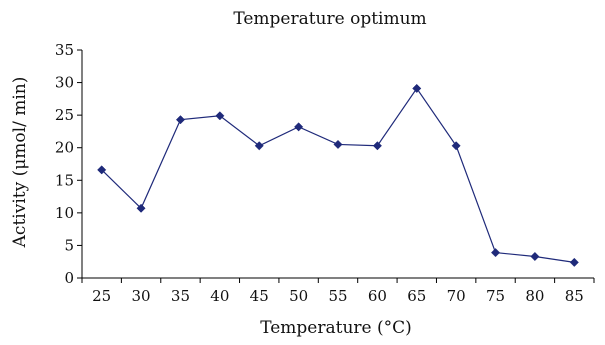 The width and height of the screenshot is (605, 345). What do you see at coordinates (336, 328) in the screenshot?
I see `x-axis-label: Temperature (°C)` at bounding box center [336, 328].